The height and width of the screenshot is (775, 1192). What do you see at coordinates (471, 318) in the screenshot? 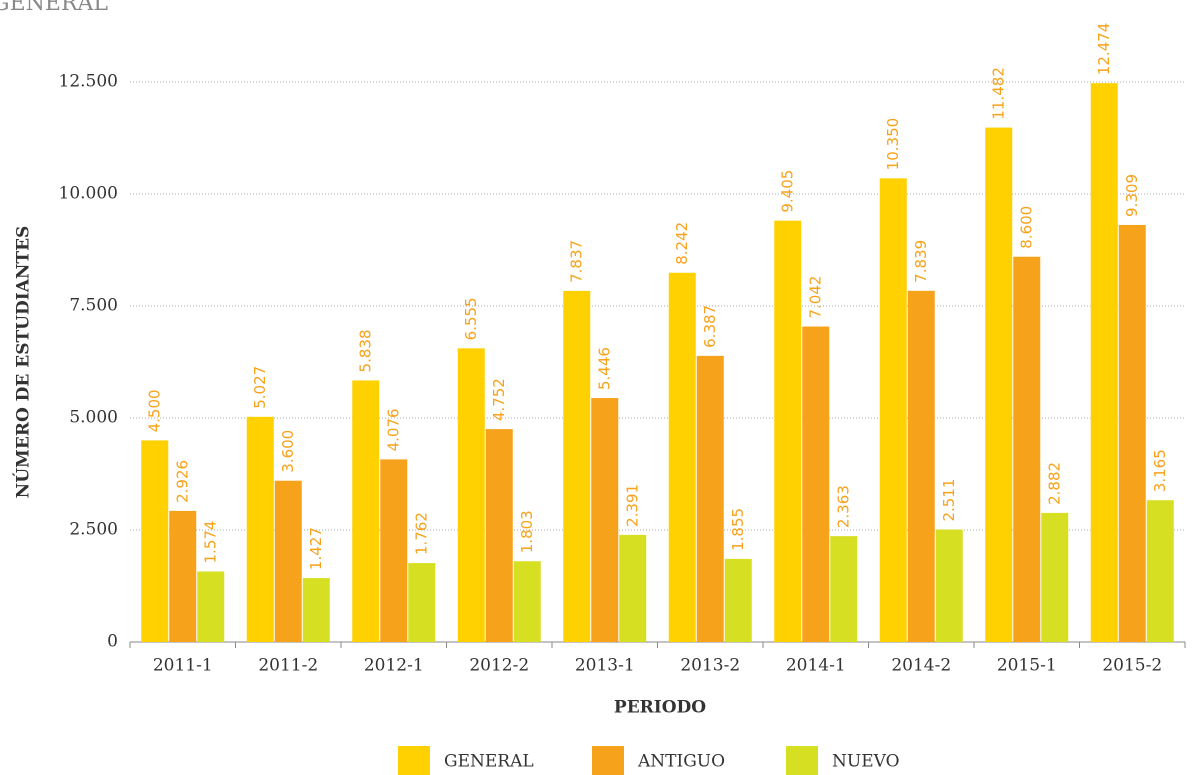
I see `value-label: 6.555` at bounding box center [471, 318].